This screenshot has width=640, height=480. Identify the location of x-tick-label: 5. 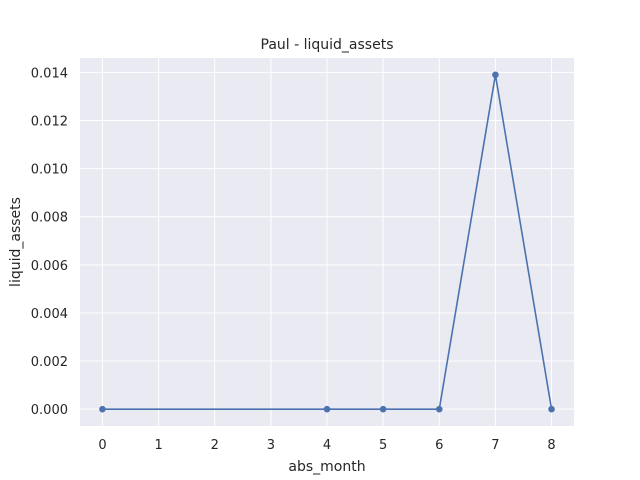
(383, 445).